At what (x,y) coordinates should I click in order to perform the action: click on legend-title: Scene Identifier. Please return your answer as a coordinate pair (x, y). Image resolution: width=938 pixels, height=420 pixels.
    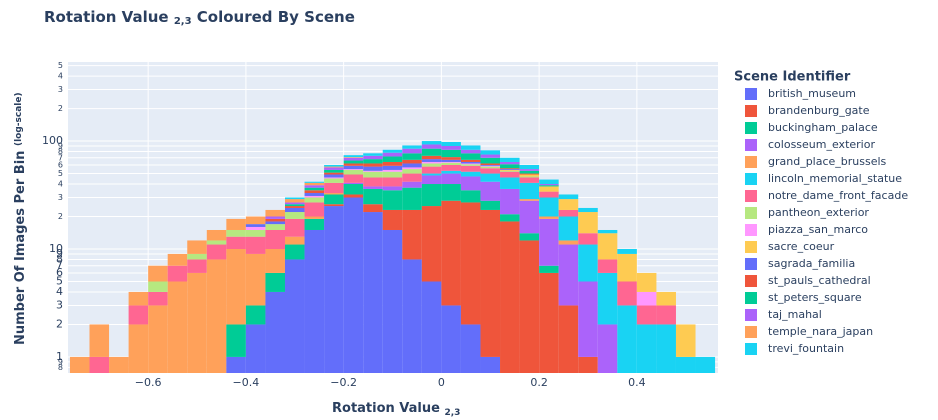
    Looking at the image, I should click on (792, 77).